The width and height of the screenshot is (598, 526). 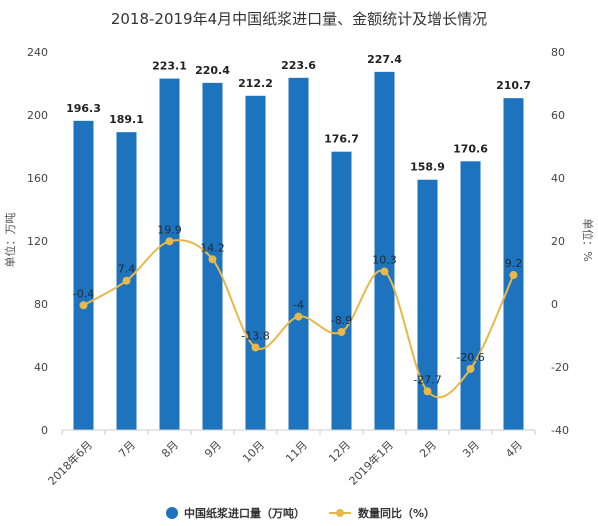 I want to click on line-value-label: 10.3, so click(x=384, y=260).